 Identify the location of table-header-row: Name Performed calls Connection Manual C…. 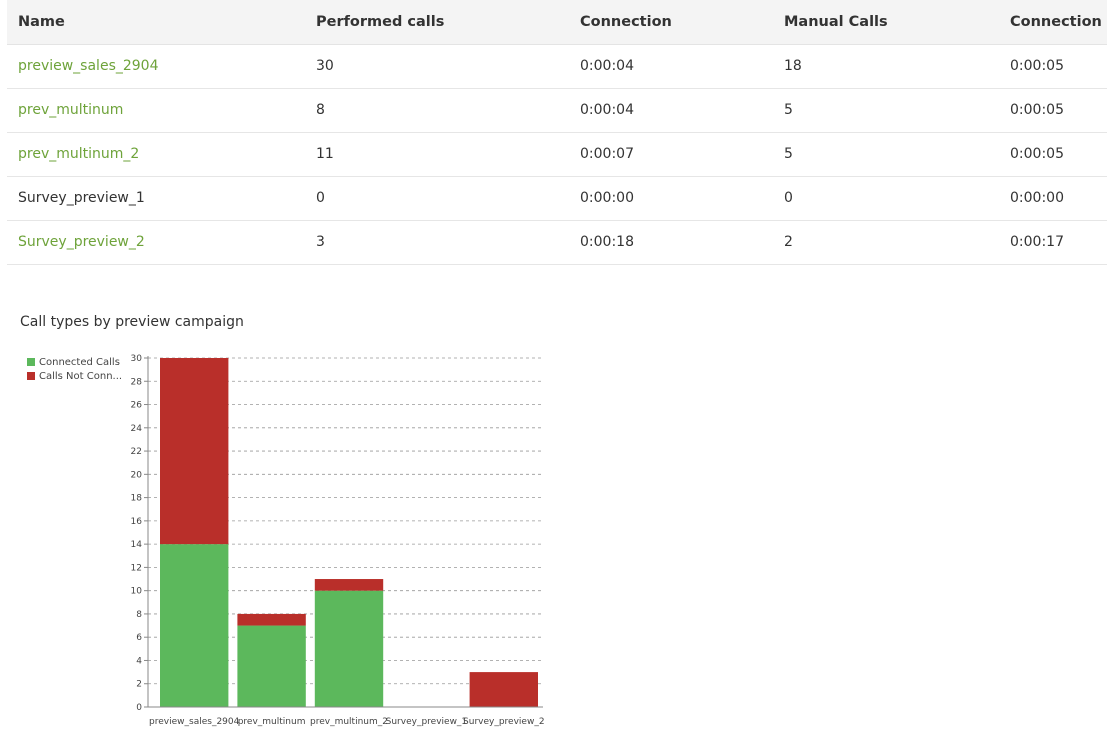
(557, 22).